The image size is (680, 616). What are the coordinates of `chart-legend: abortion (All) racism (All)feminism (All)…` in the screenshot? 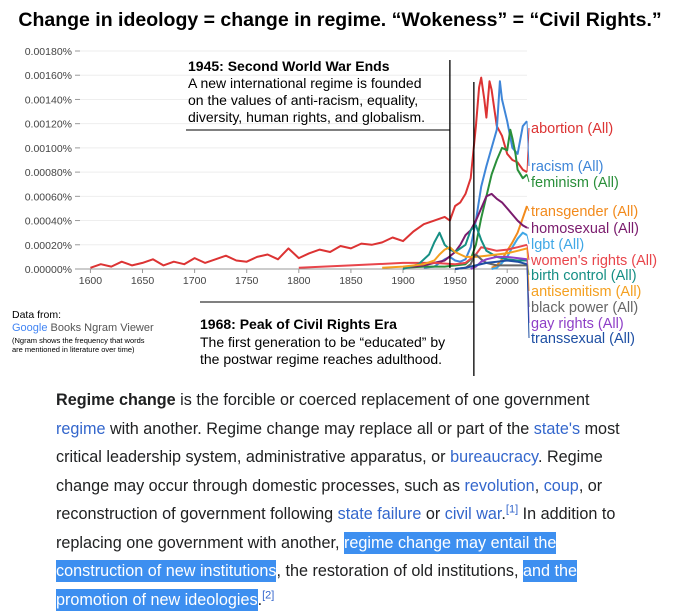 It's located at (591, 234).